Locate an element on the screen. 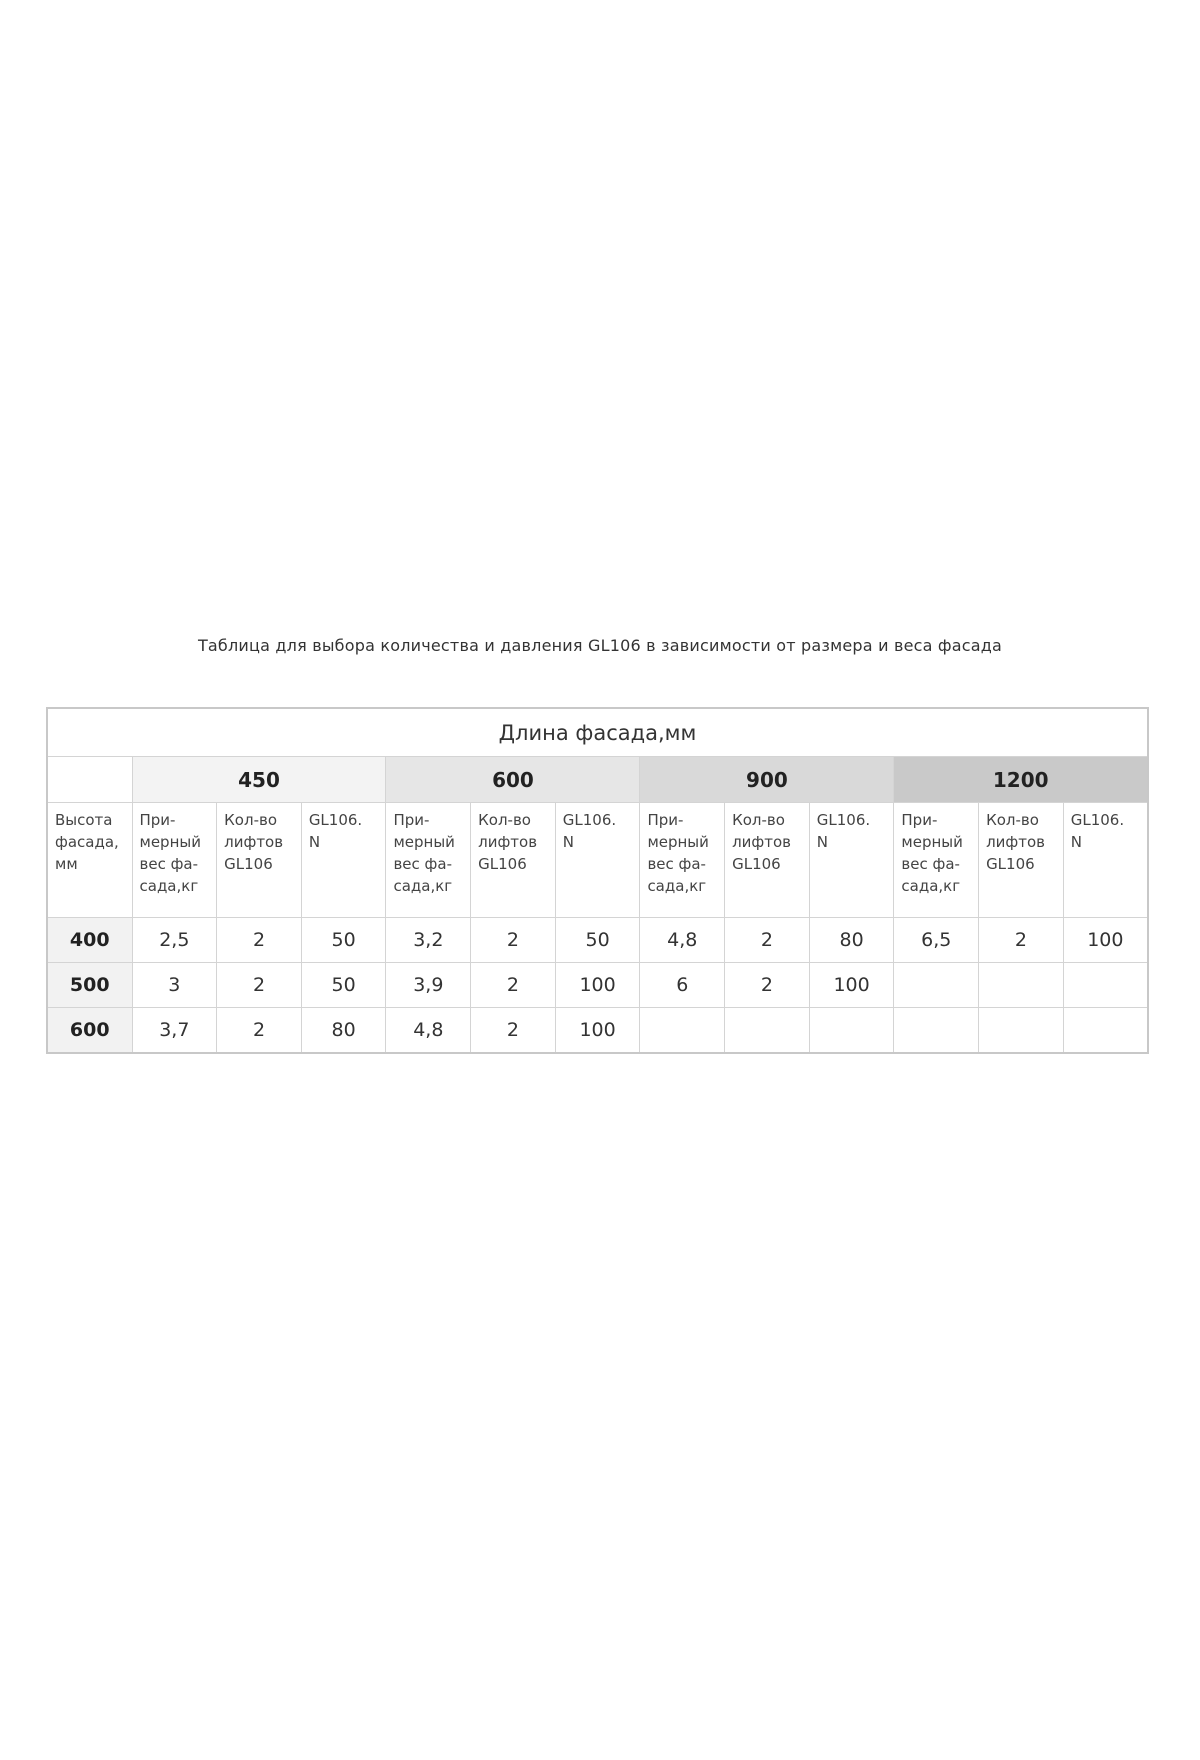 This screenshot has height=1760, width=1200. table-row: 500 3 2 50 3,9 2 100 6 2 100 is located at coordinates (597, 985).